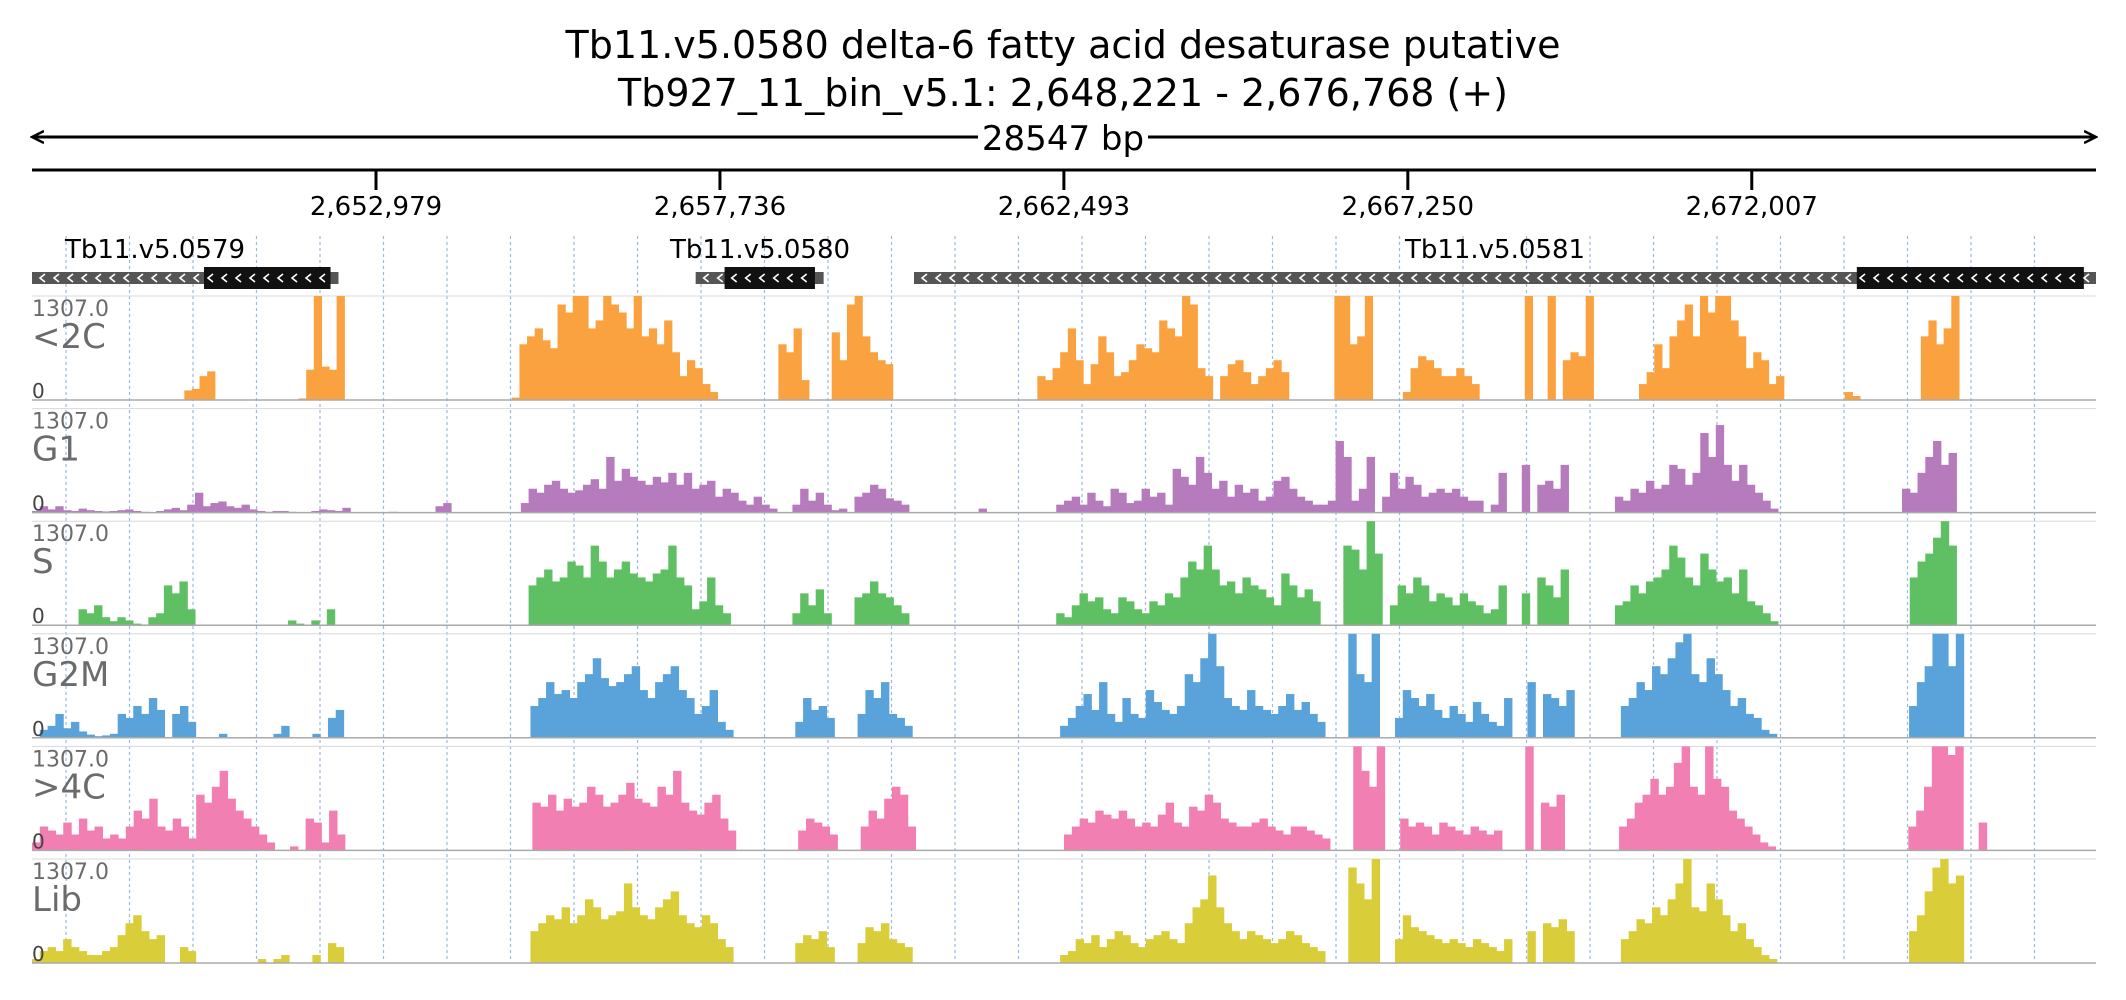 This screenshot has height=1000, width=2126. I want to click on gene-Tb11.v5.0581: Tb11.v5.0581, so click(1505, 262).